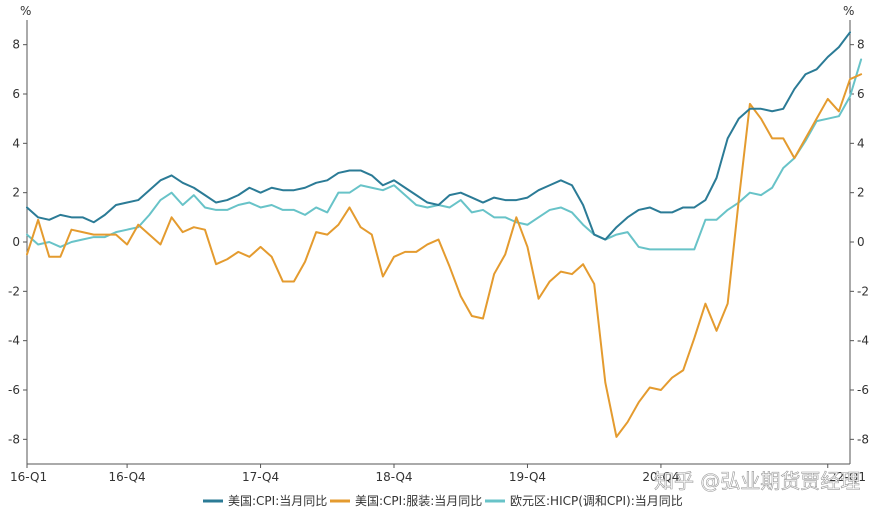 The image size is (875, 518). Describe the element at coordinates (861, 242) in the screenshot. I see `right-y-tick-label: 0` at that location.